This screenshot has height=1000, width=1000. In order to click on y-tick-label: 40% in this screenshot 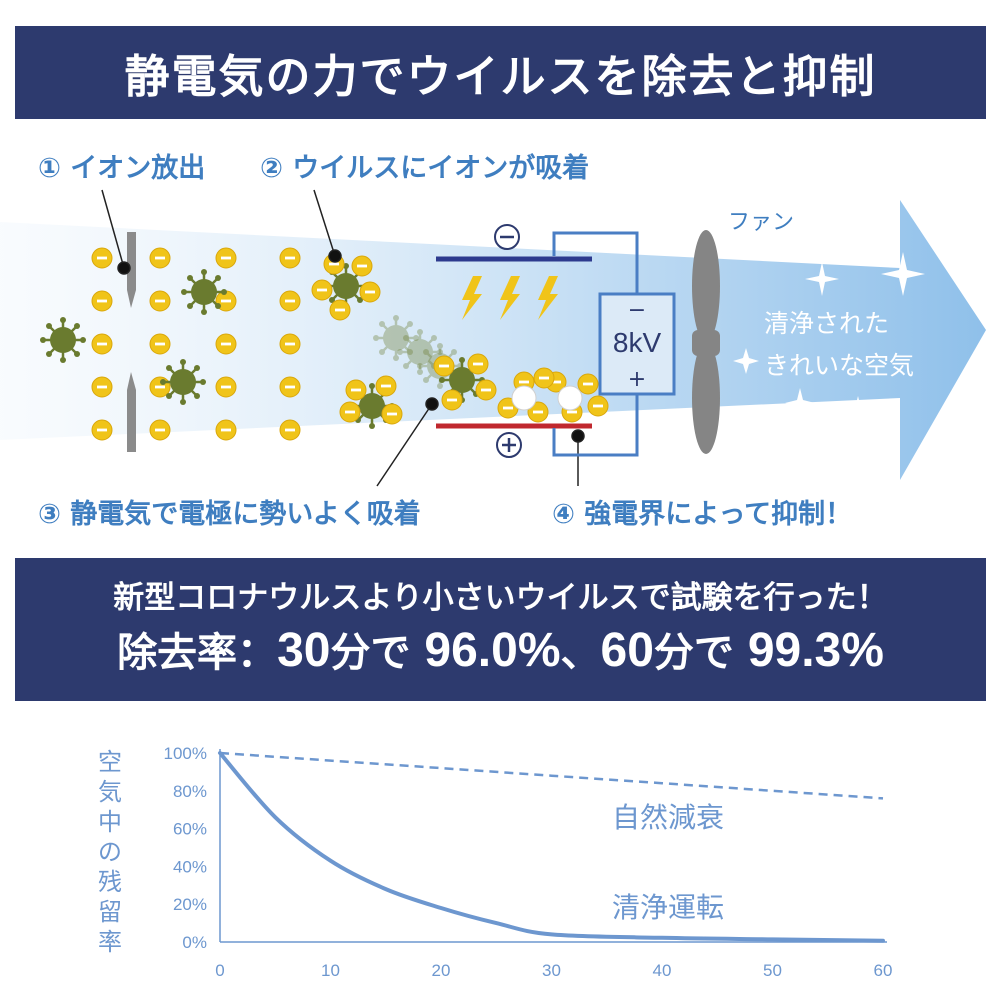, I will do `click(190, 866)`.